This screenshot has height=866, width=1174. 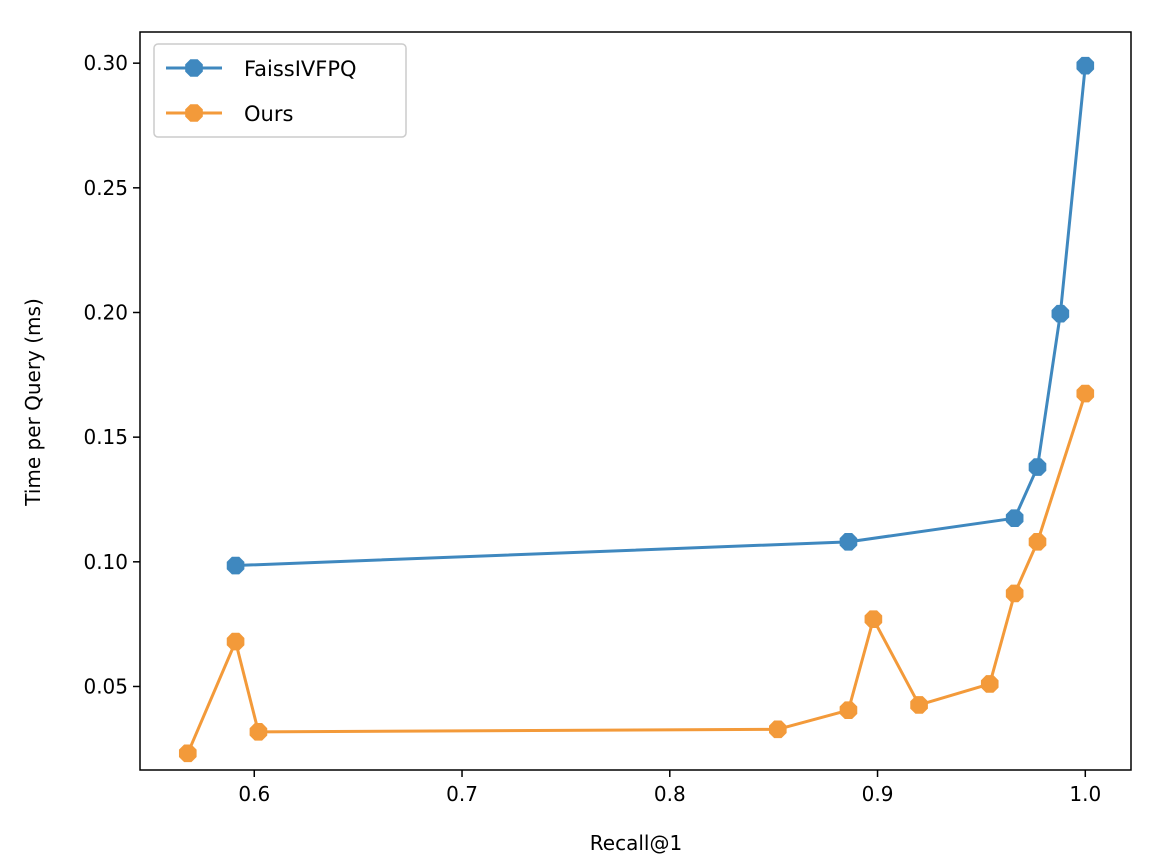 I want to click on y-axis-label: Time per Query (ms), so click(x=33, y=402).